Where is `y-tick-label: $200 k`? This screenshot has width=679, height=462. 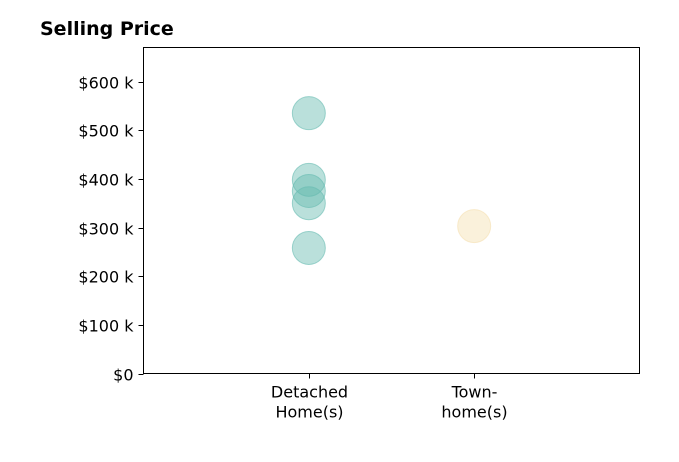
y-tick-label: $200 k is located at coordinates (106, 277).